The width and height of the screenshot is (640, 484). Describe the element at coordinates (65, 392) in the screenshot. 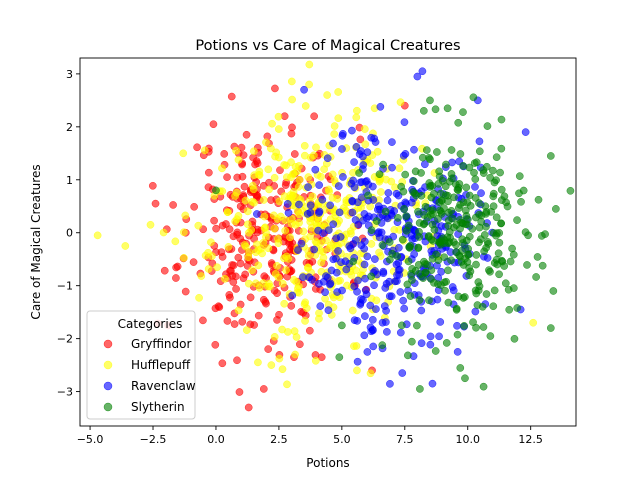

I see `y-tick-label: −3` at that location.